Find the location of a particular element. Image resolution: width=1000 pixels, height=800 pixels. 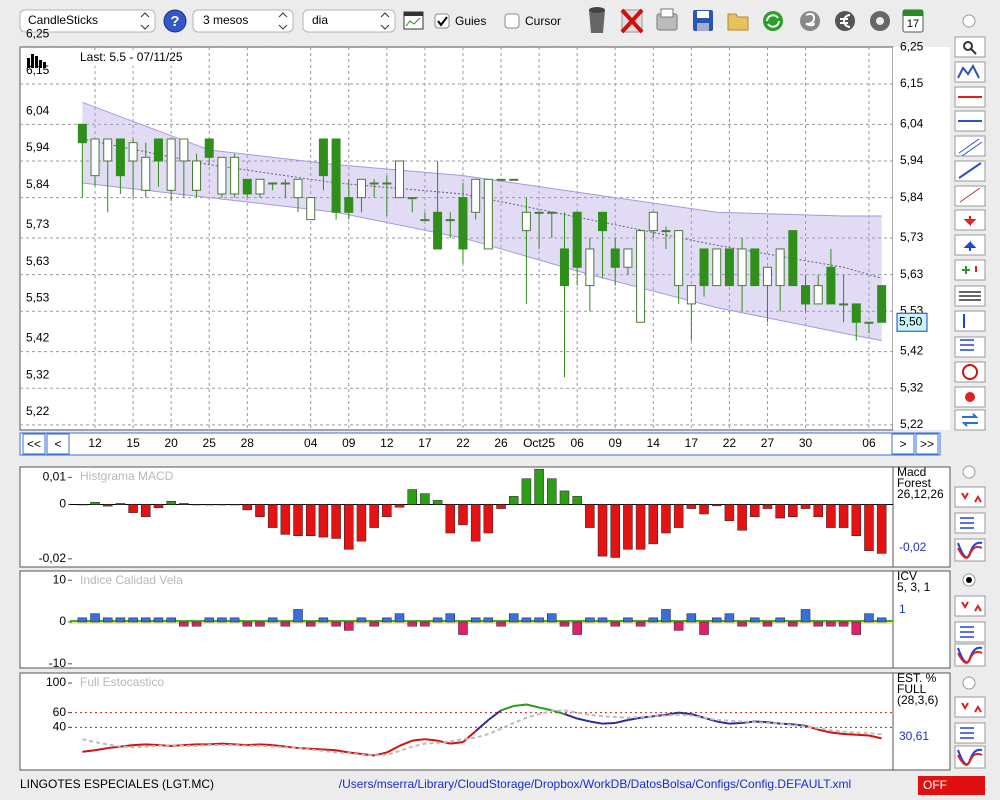

nav-label: > is located at coordinates (902, 444).